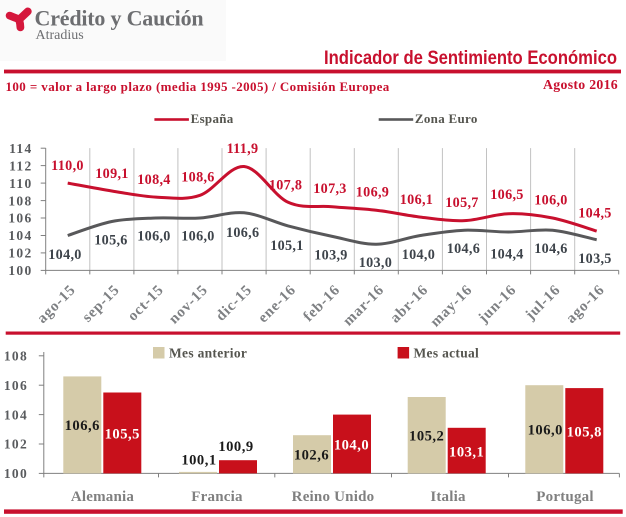  Describe the element at coordinates (198, 461) in the screenshot. I see `svg-text: 100,1` at that location.